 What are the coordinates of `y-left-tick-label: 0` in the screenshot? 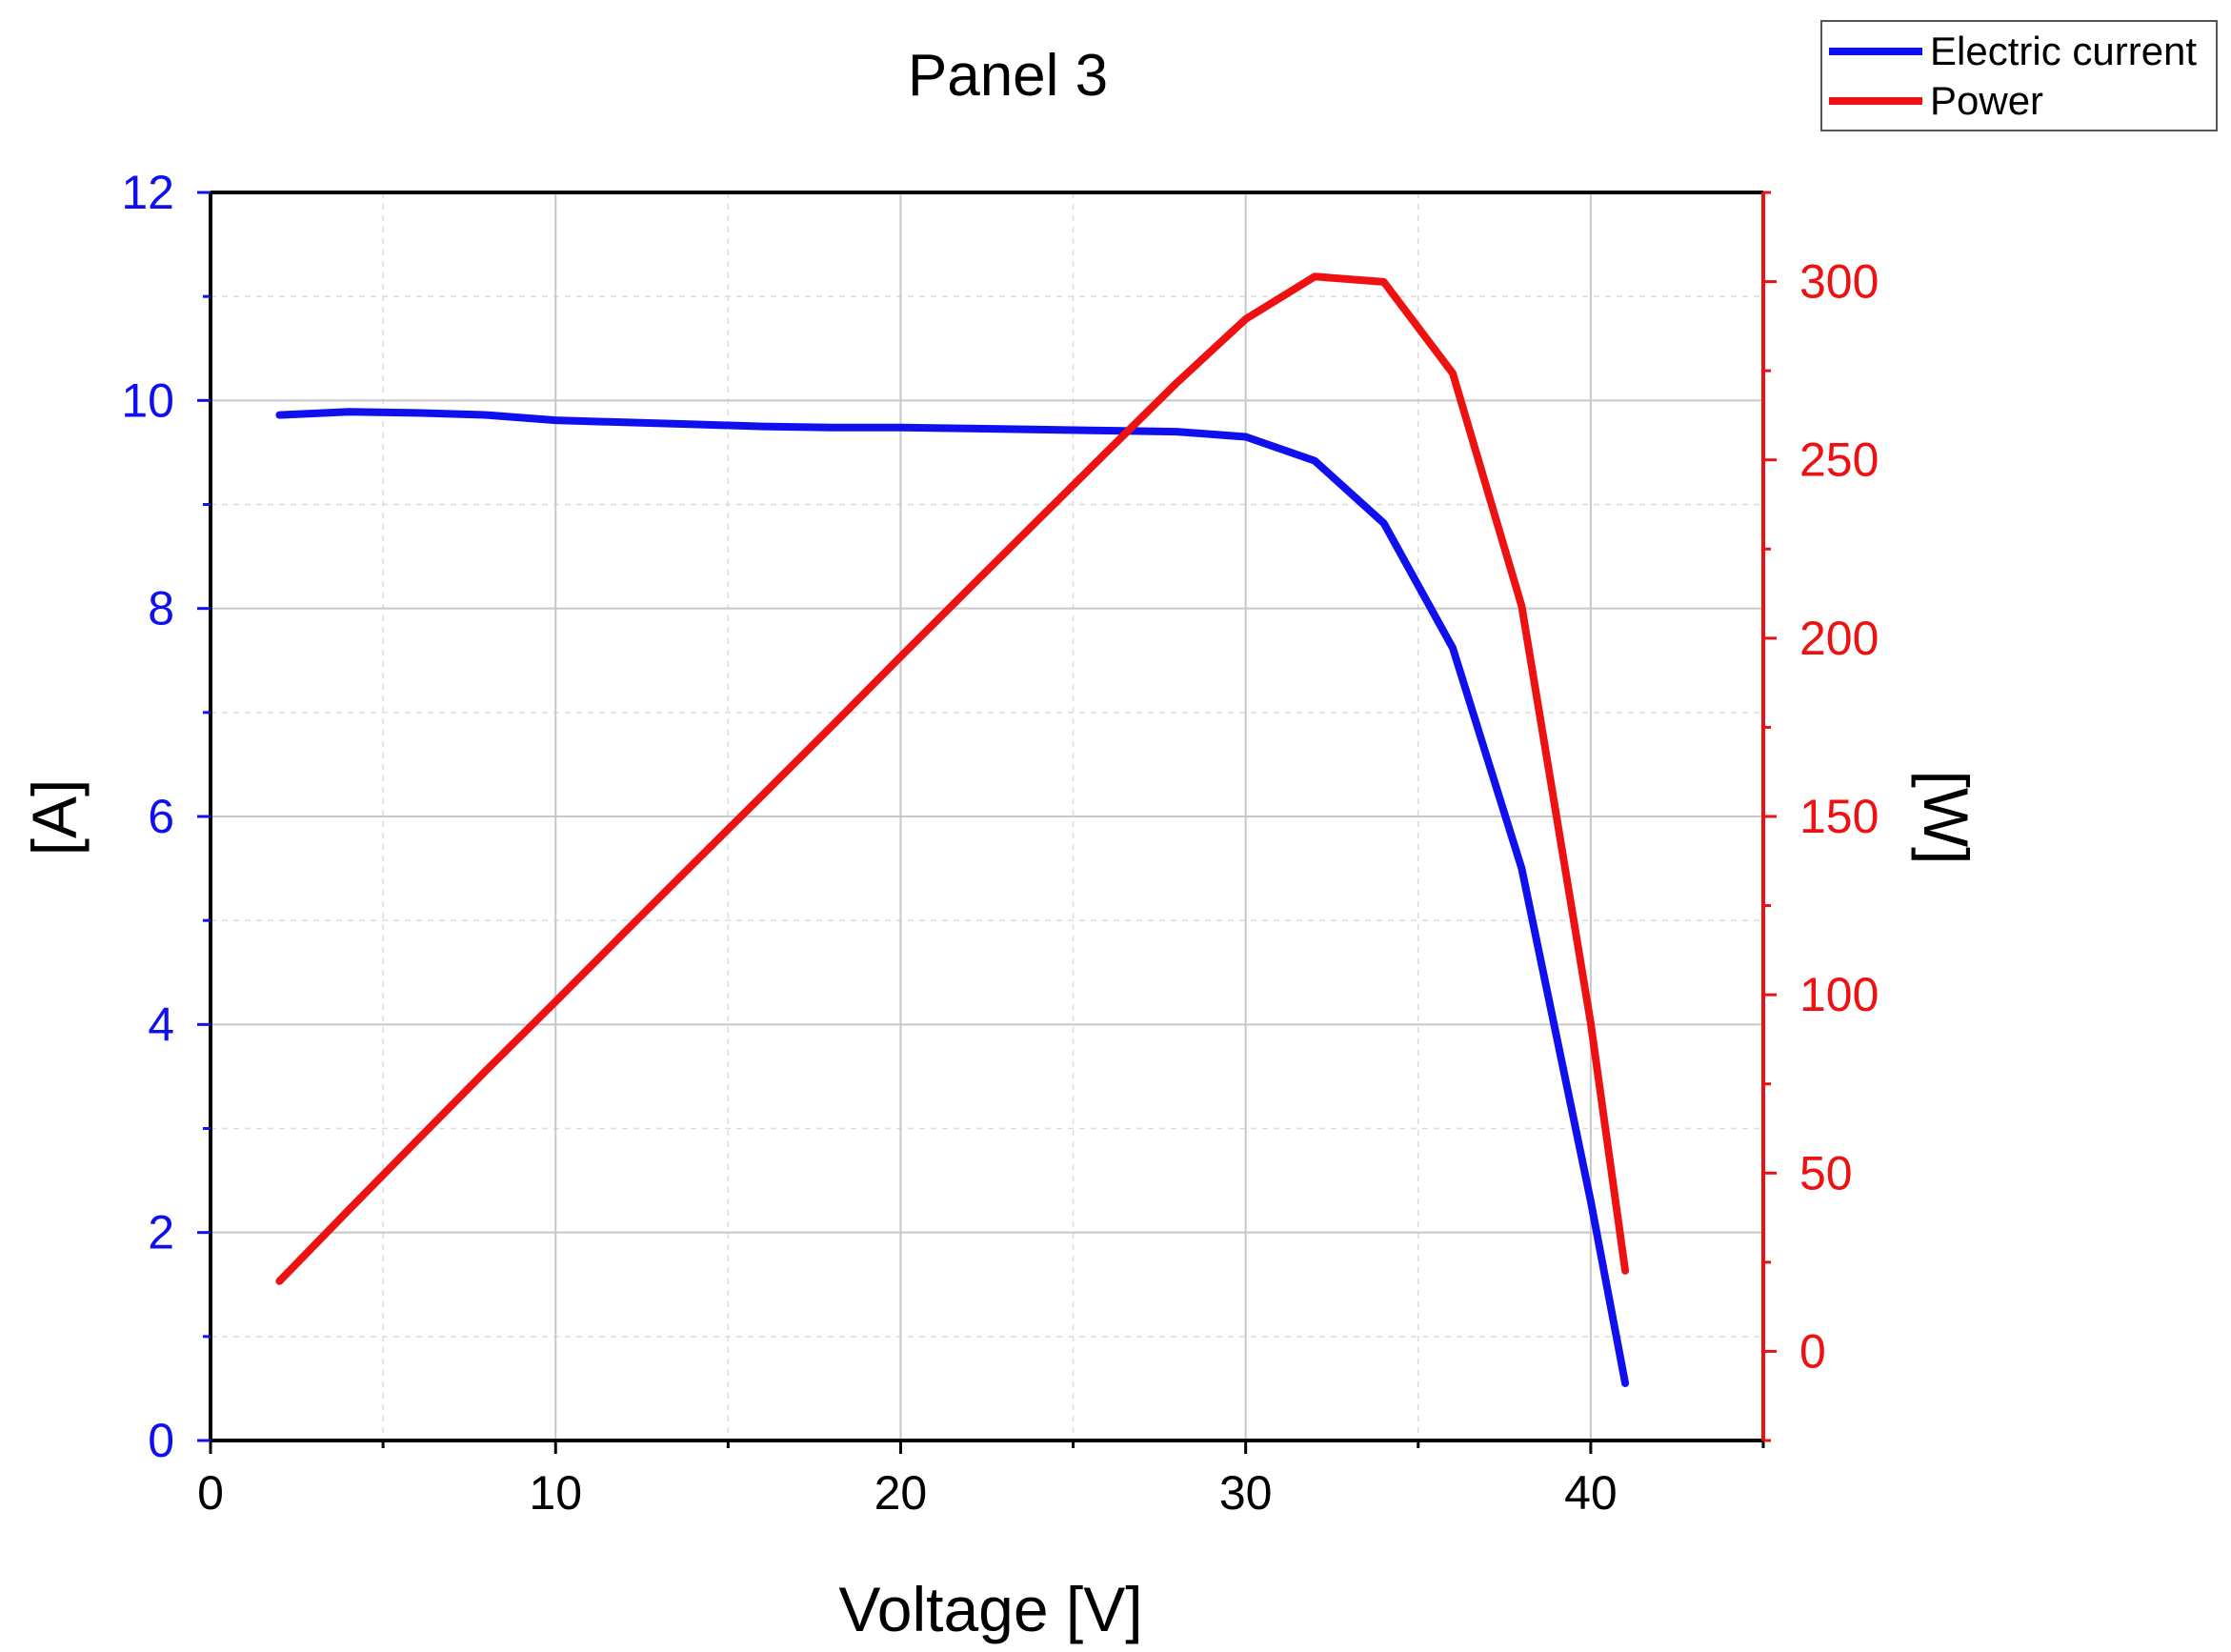 It's located at (161, 1440).